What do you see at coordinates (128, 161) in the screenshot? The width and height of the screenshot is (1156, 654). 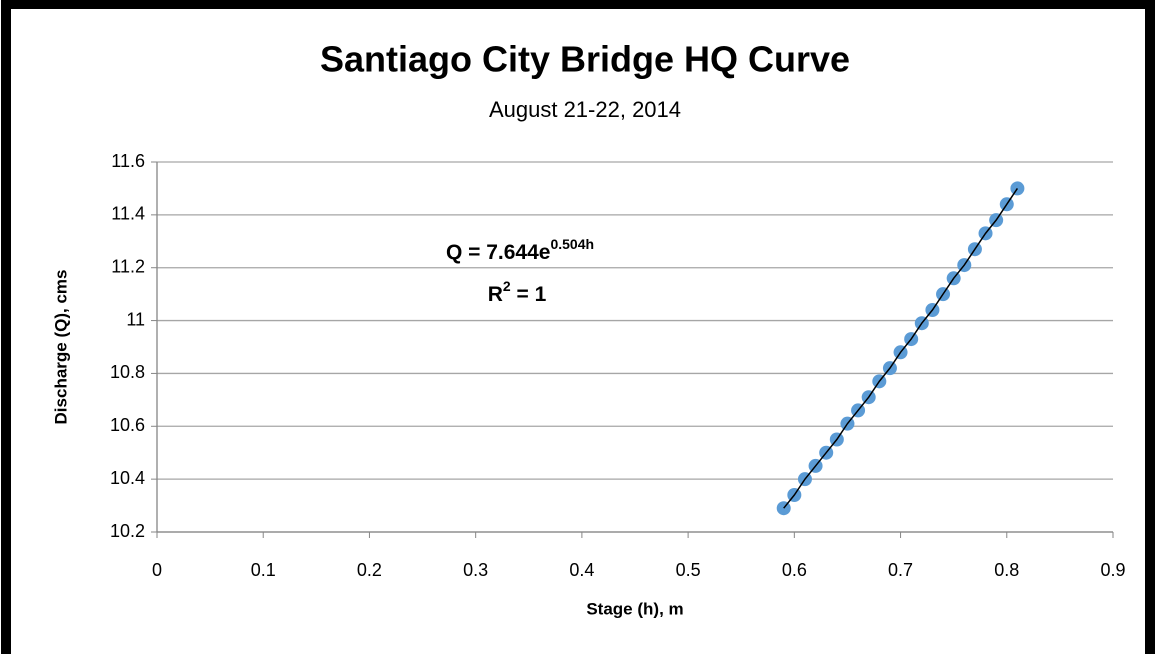 I see `y-tick-label: 11.6` at bounding box center [128, 161].